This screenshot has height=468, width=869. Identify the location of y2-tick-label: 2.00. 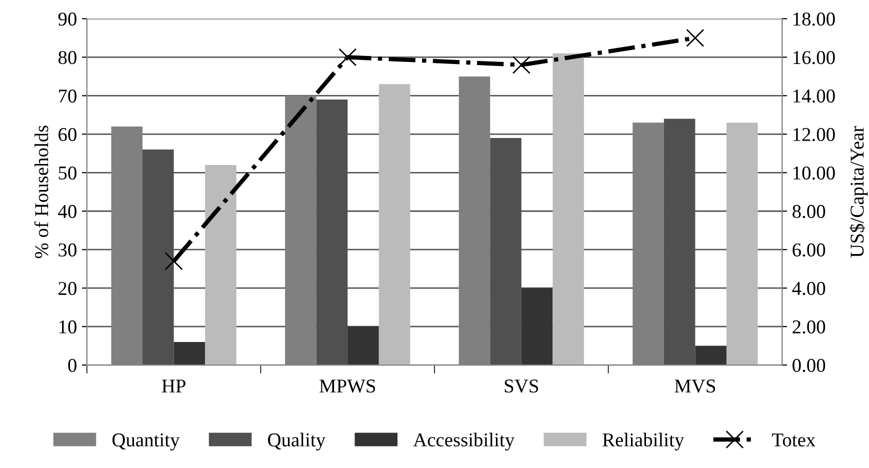
(809, 327).